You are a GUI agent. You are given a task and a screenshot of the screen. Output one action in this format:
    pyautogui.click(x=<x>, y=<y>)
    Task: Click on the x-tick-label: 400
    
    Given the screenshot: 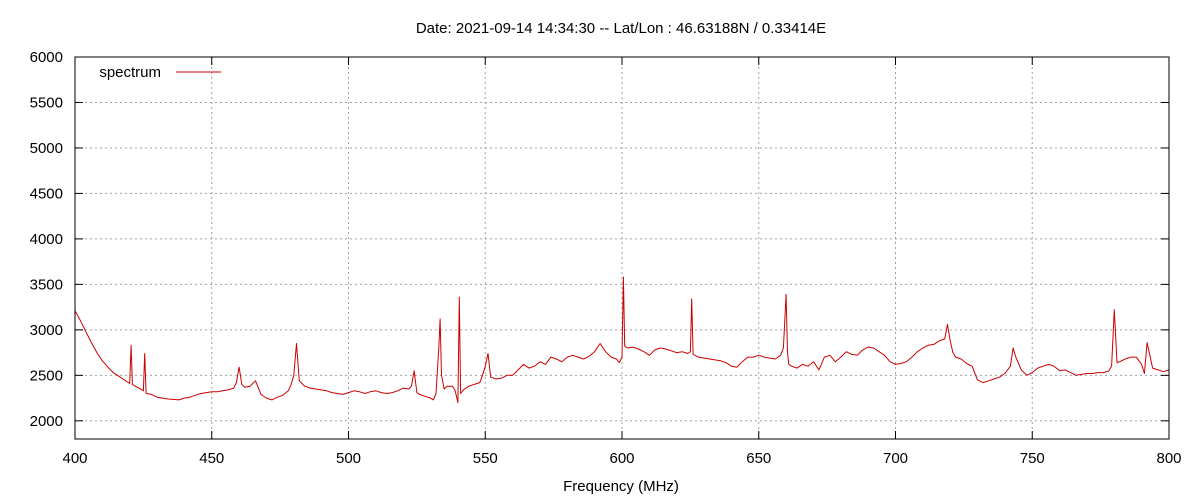 What is the action you would take?
    pyautogui.click(x=74, y=458)
    